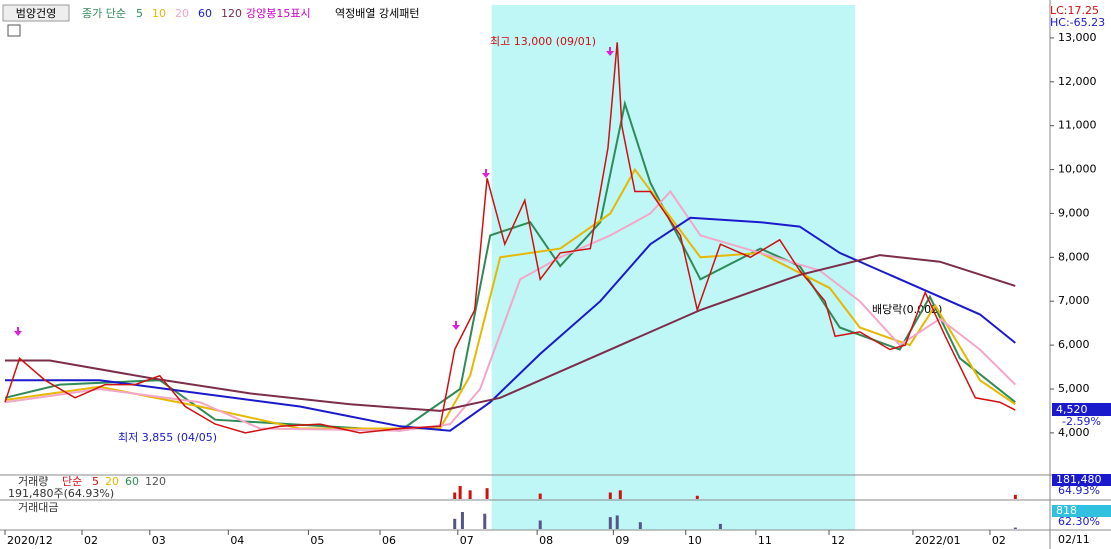 The height and width of the screenshot is (549, 1111). I want to click on x-tick-label: 04, so click(237, 540).